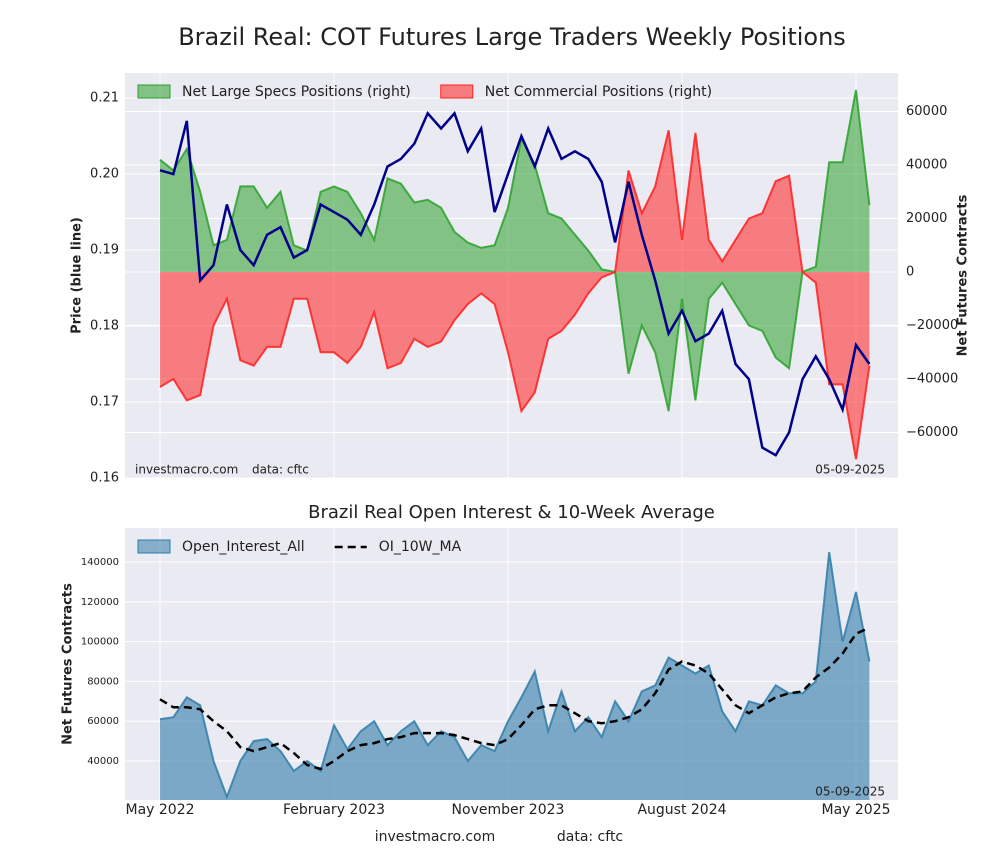  I want to click on legend-label: Net Large Specs Positions (right), so click(296, 92).